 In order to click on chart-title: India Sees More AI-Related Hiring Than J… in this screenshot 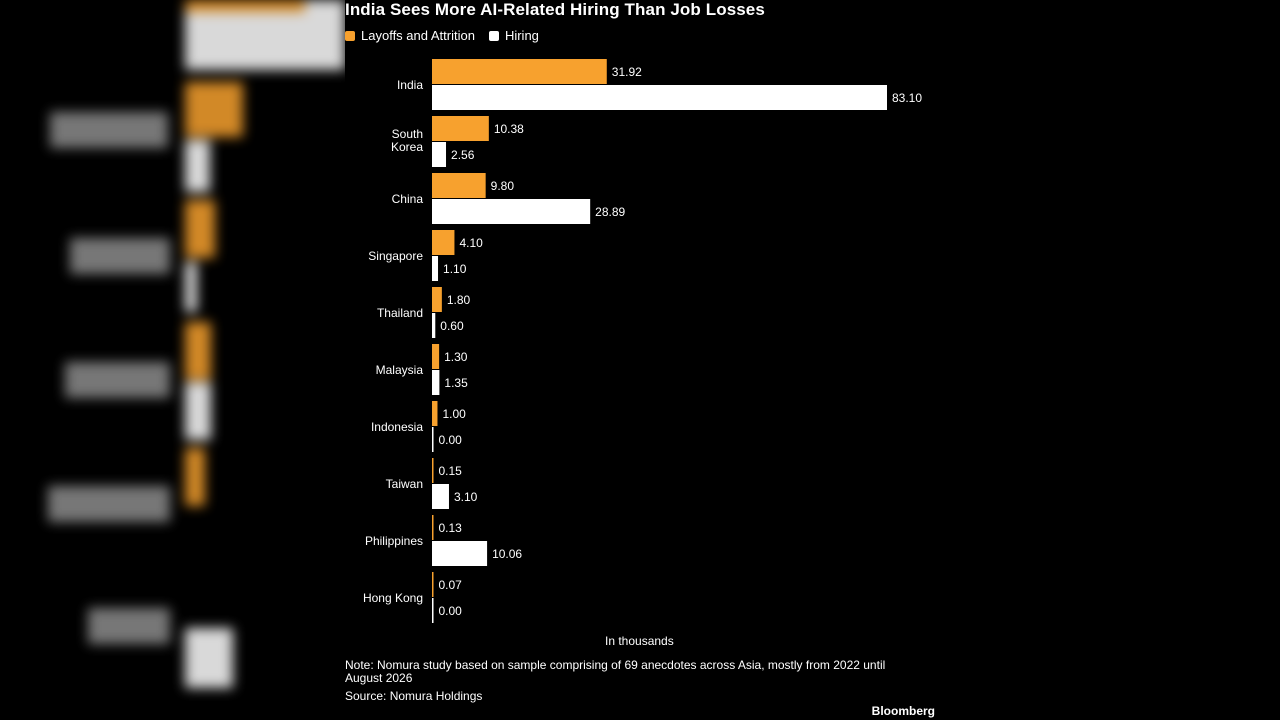, I will do `click(555, 9)`.